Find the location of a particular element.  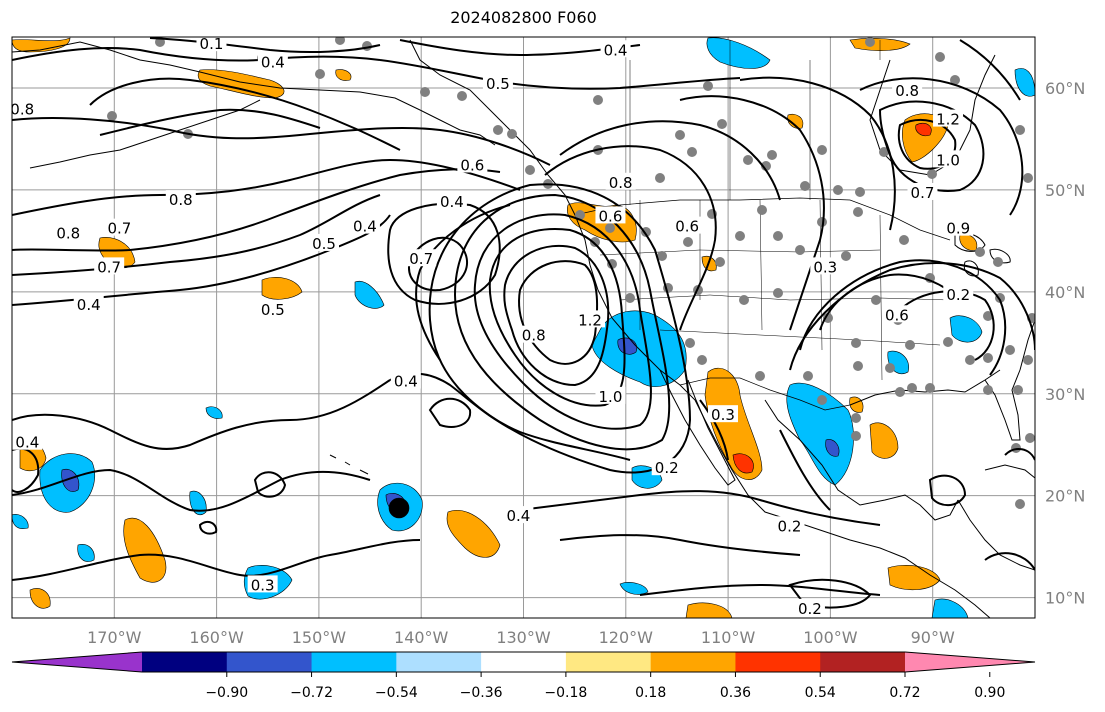

colorbar-tick-label: 0.36 is located at coordinates (735, 693).